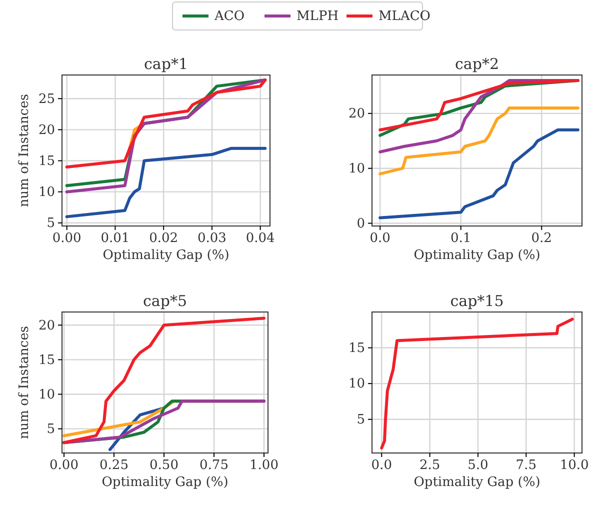 Image resolution: width=595 pixels, height=508 pixels. I want to click on y-tick-label: 0, so click(360, 224).